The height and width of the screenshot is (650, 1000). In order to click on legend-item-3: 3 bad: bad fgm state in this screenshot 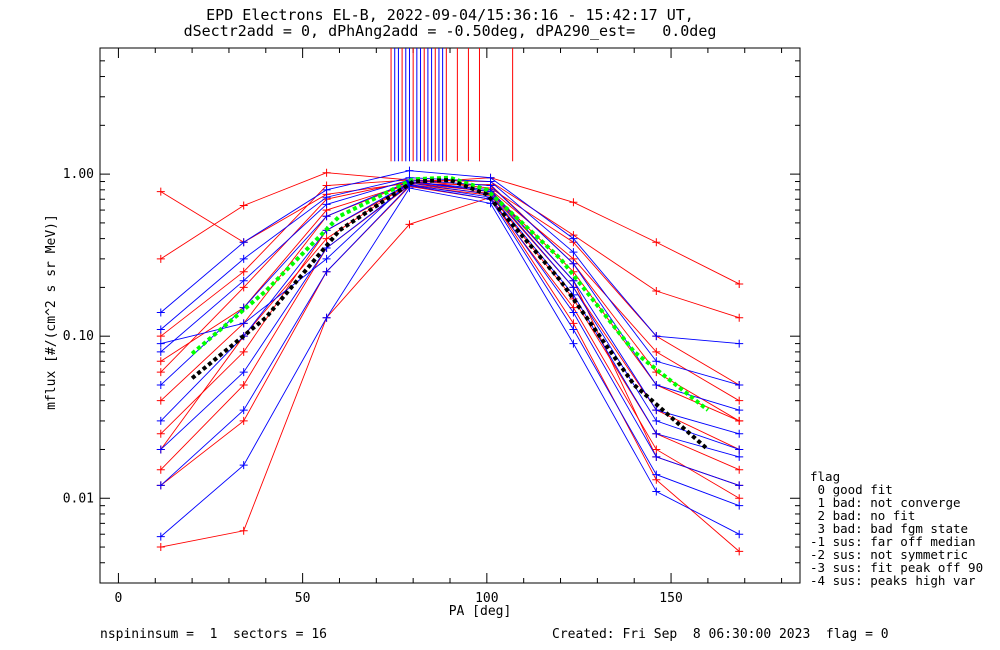, I will do `click(889, 528)`.